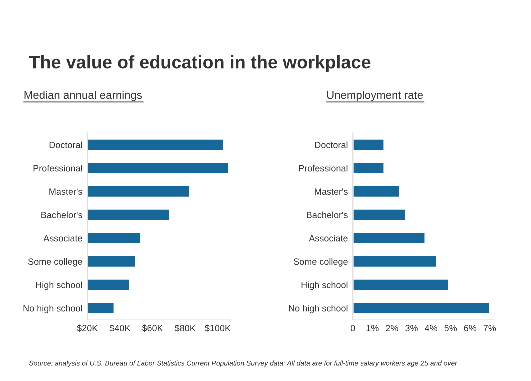  Describe the element at coordinates (87, 328) in the screenshot. I see `x-tick-label: $20K` at that location.